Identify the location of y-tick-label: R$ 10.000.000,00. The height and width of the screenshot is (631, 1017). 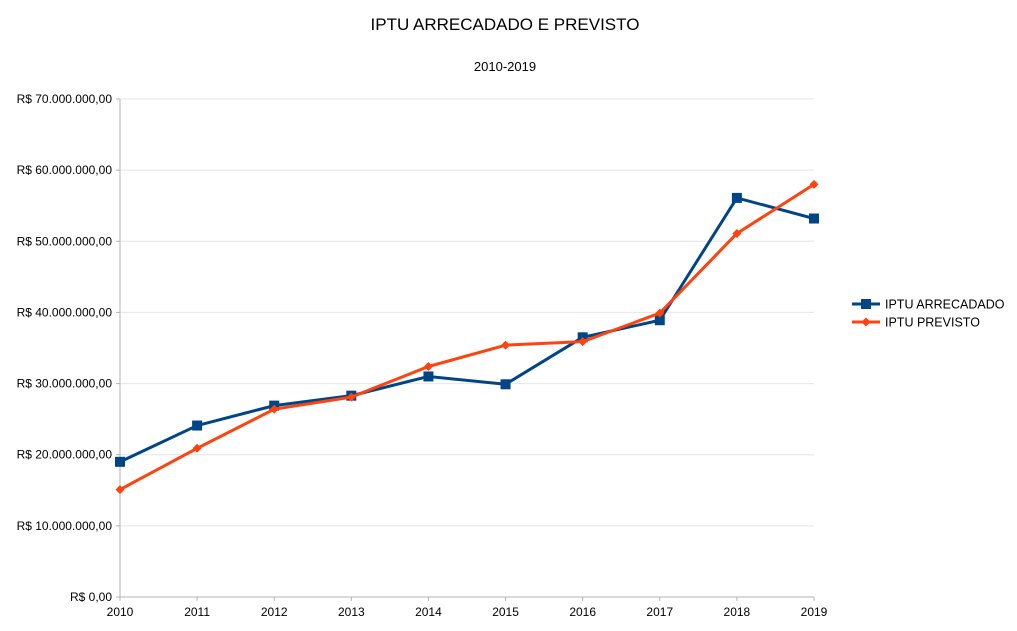
(65, 526).